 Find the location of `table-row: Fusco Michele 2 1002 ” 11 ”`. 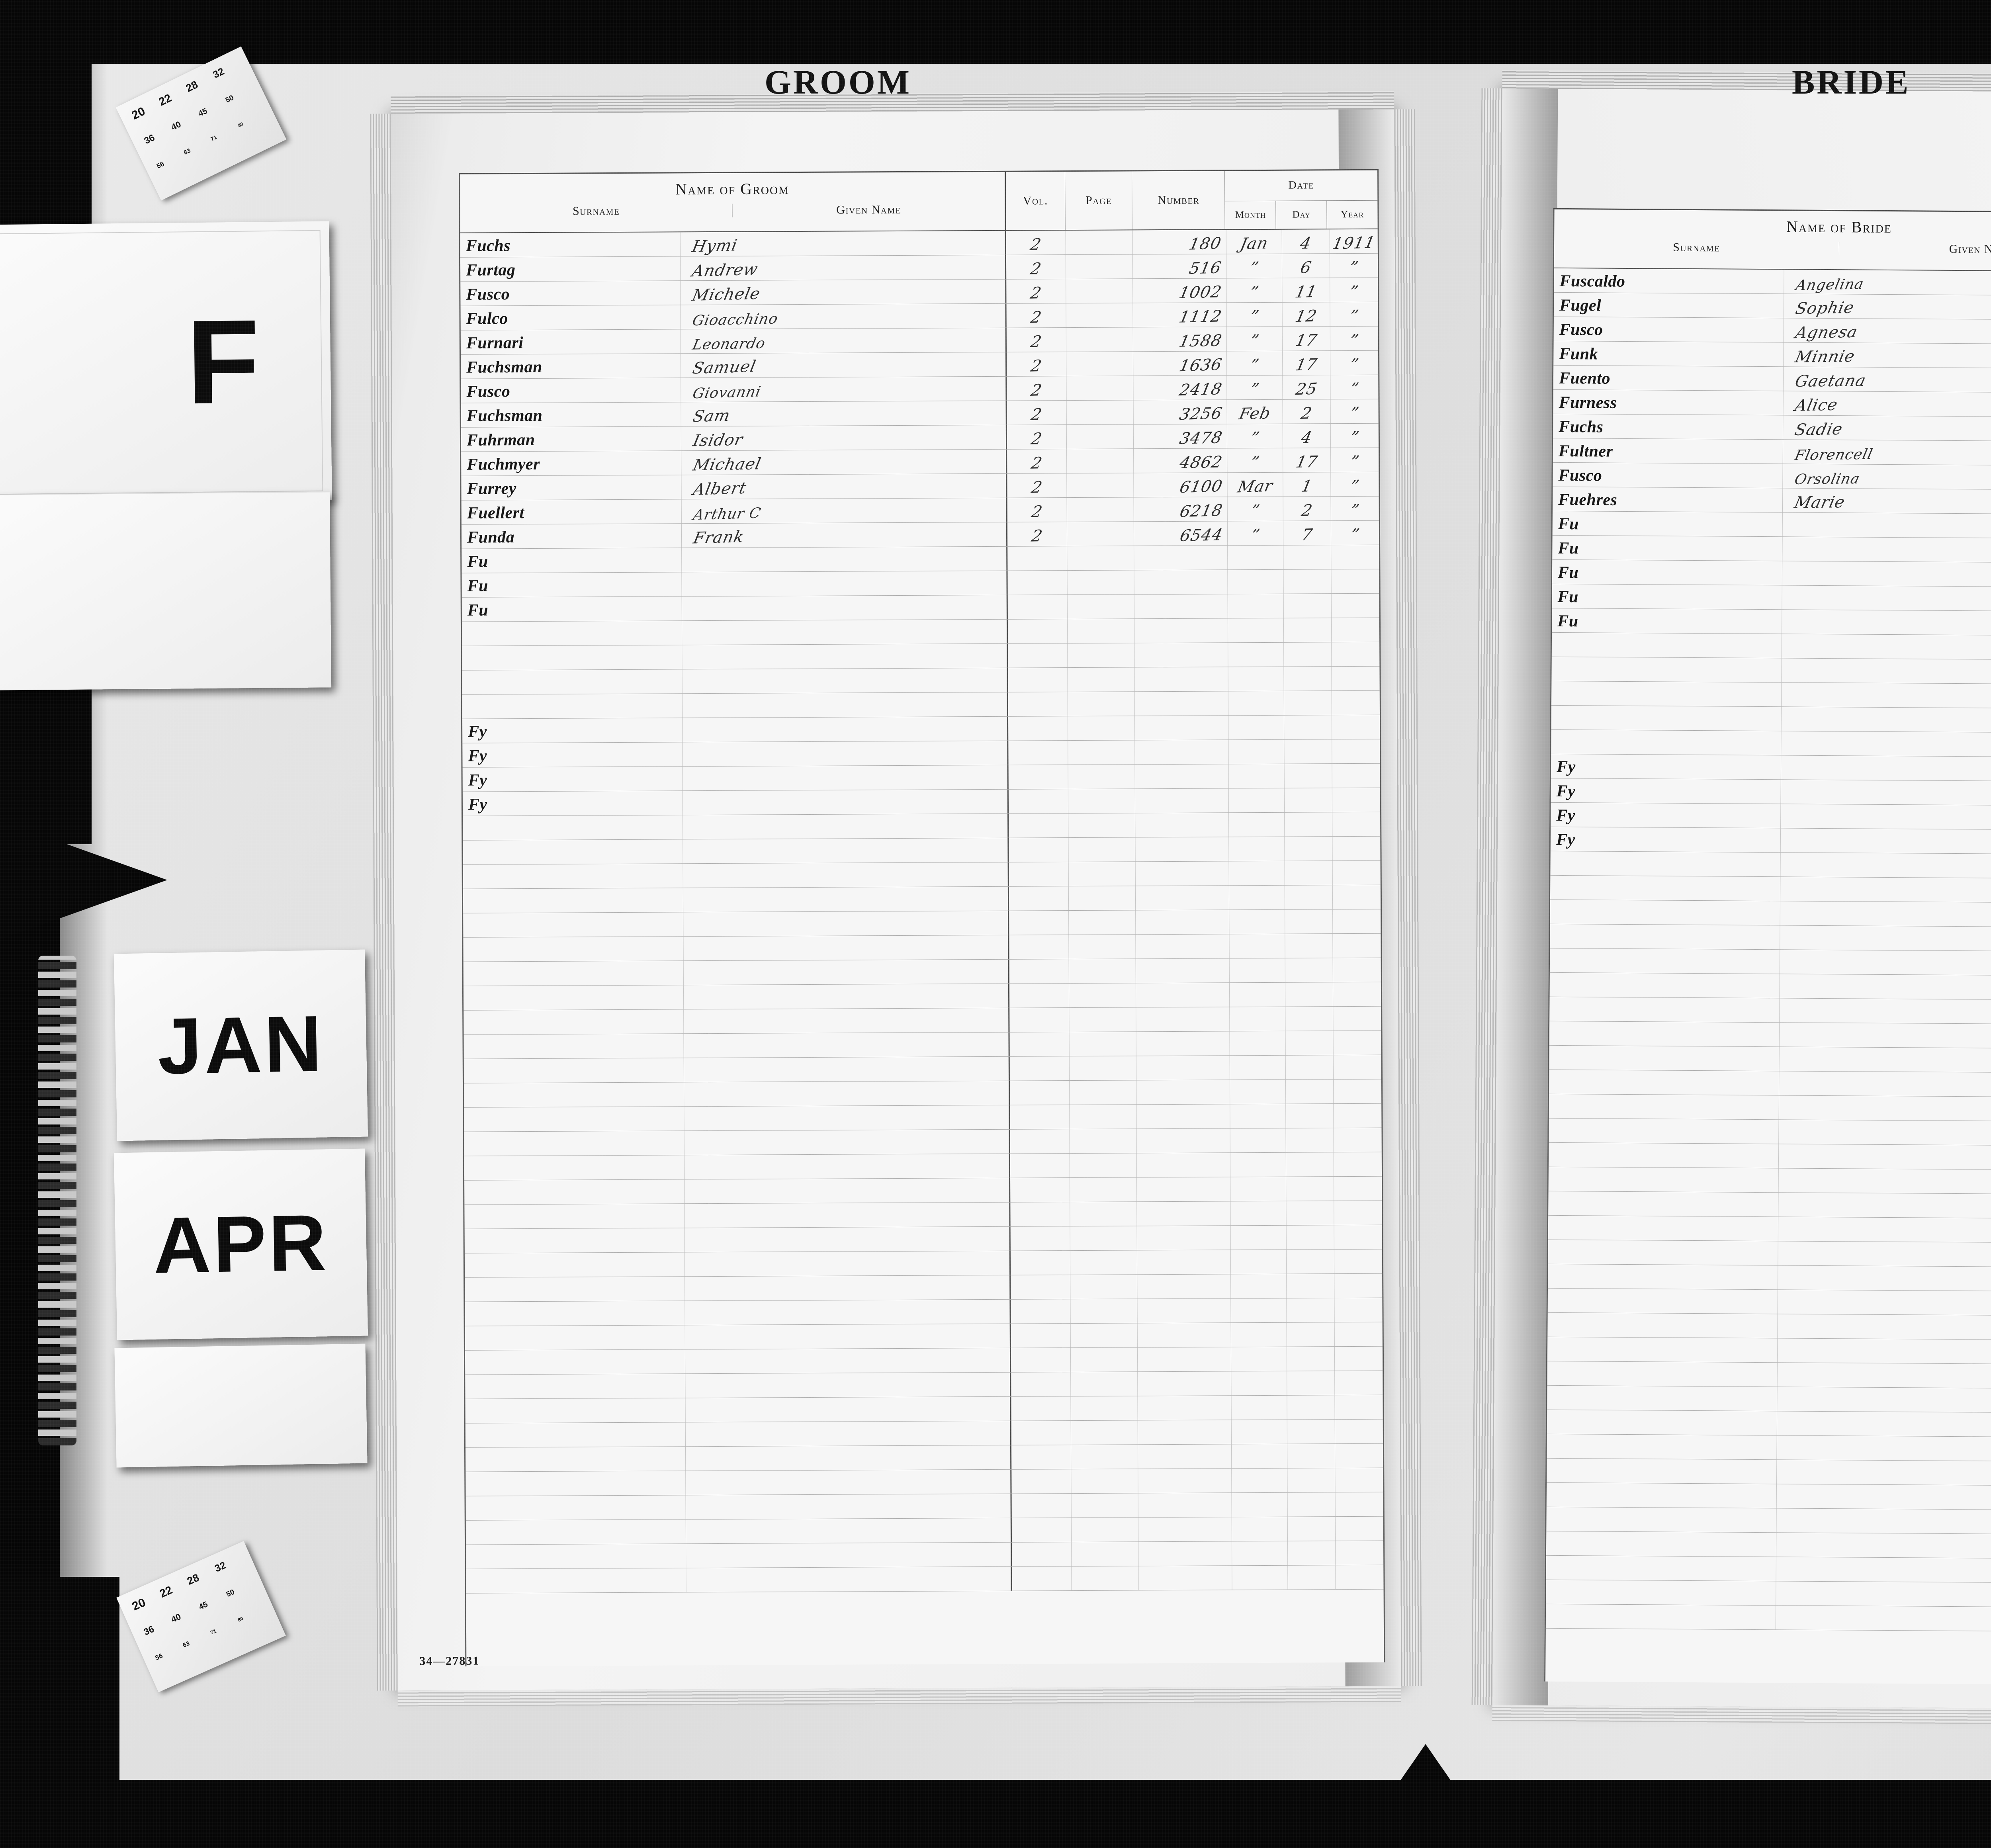

table-row: Fusco Michele 2 1002 ” 11 ” is located at coordinates (919, 292).